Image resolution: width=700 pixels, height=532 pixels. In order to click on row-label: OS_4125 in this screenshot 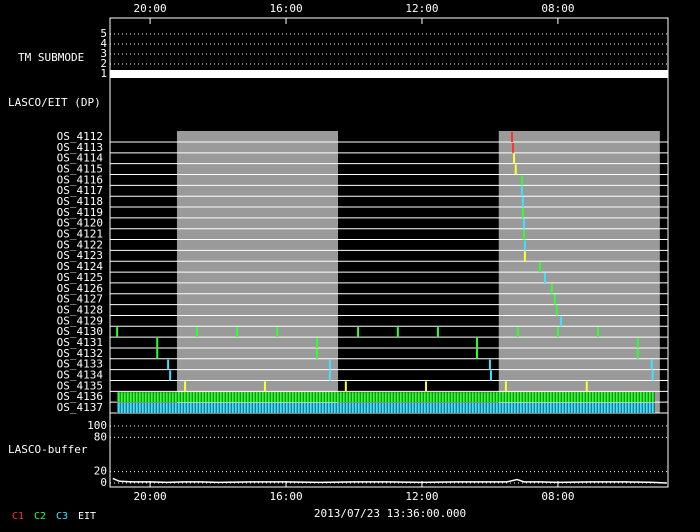, I will do `click(80, 277)`.